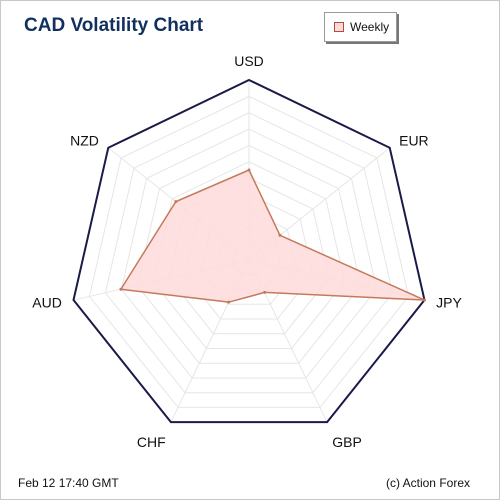  I want to click on footer-timestamp: Feb 12 17:40 GMT, so click(68, 483).